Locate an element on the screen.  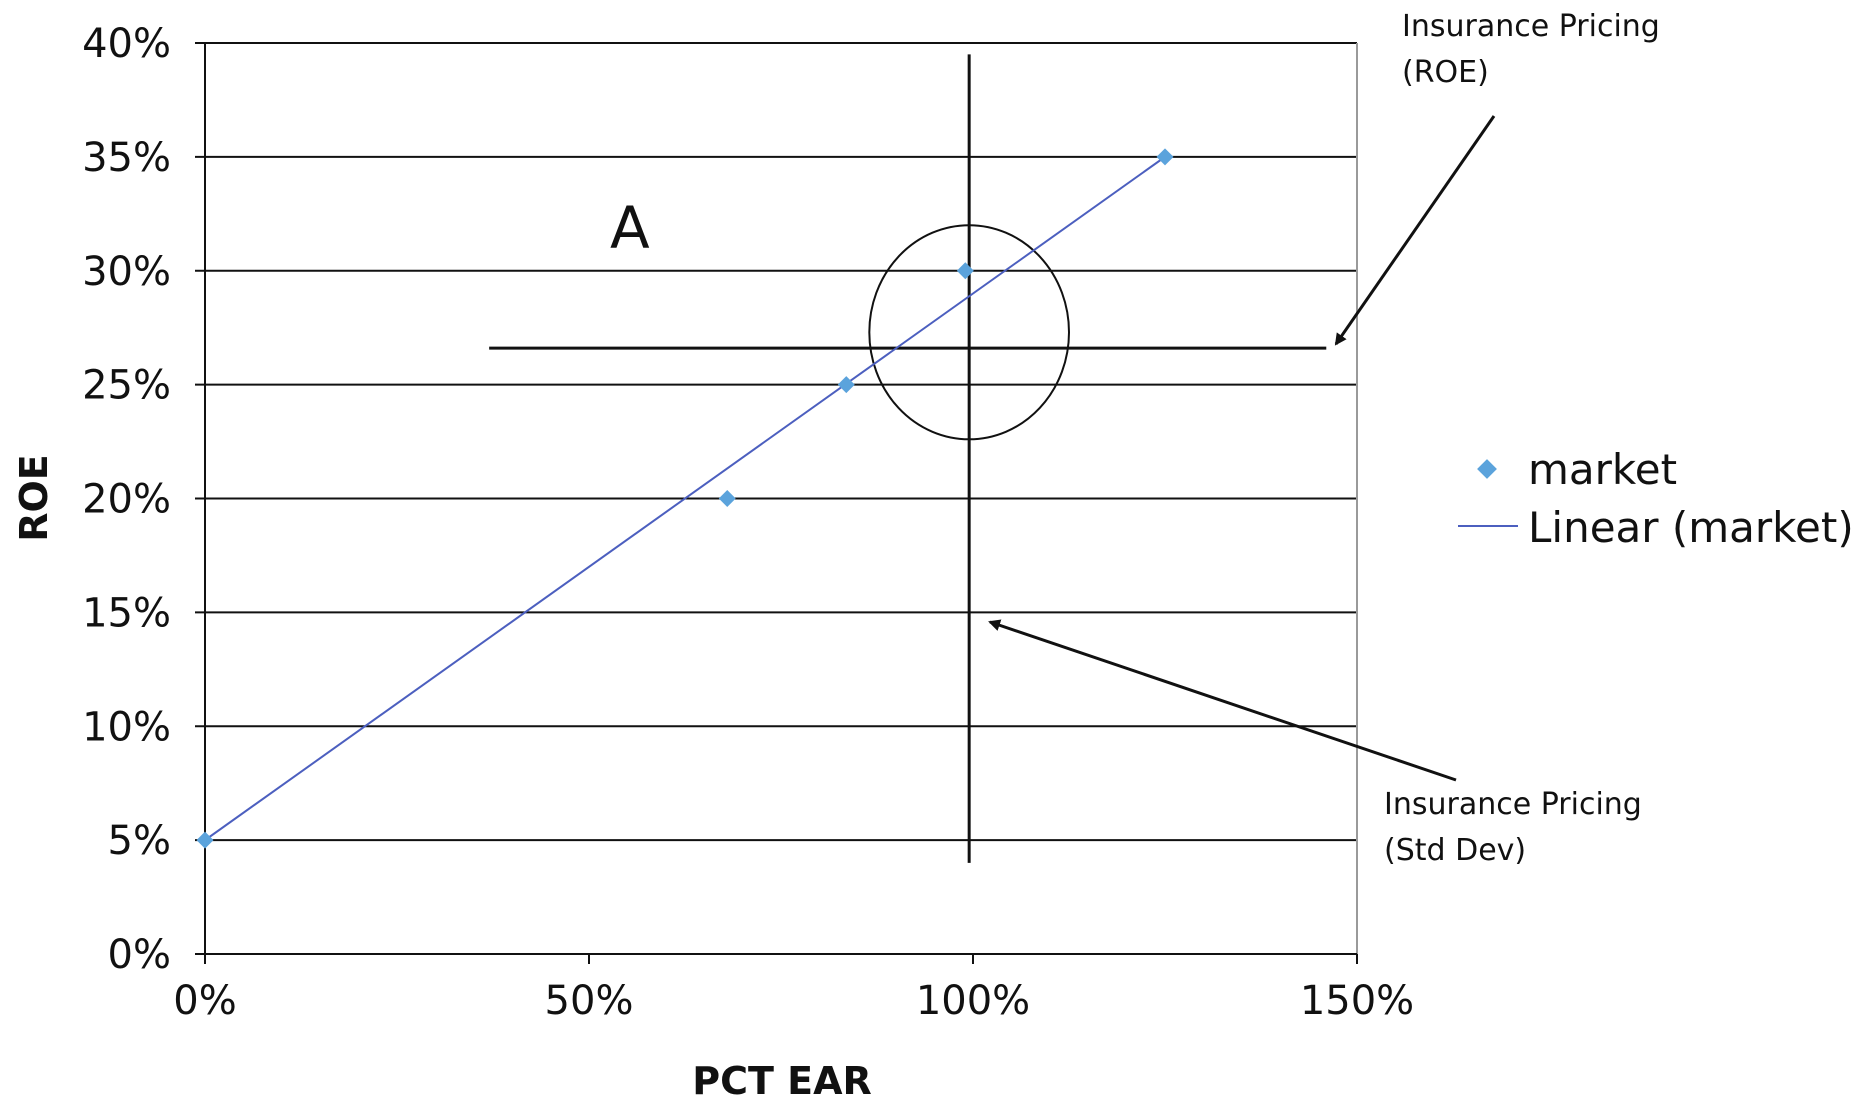
legend-label-linear: Linear (market) is located at coordinates (1691, 527).